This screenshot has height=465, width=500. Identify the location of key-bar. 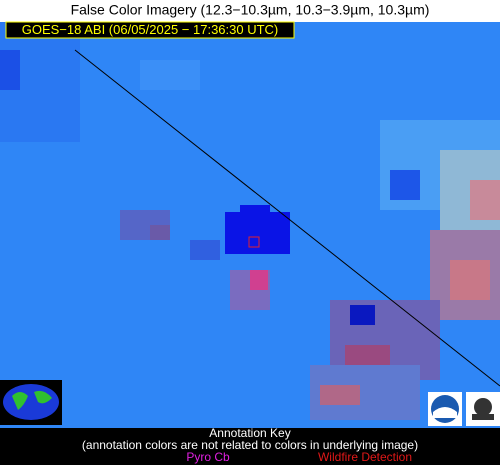
(250, 446).